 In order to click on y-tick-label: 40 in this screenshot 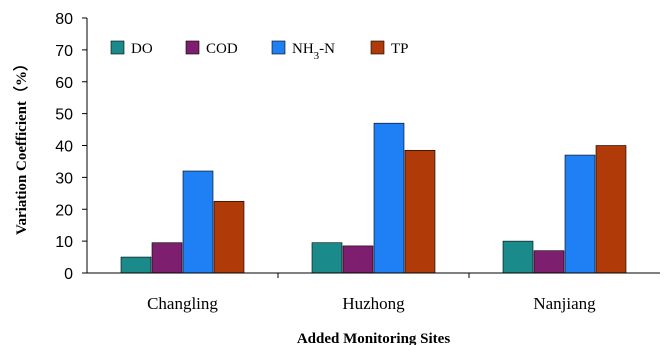, I will do `click(64, 147)`.